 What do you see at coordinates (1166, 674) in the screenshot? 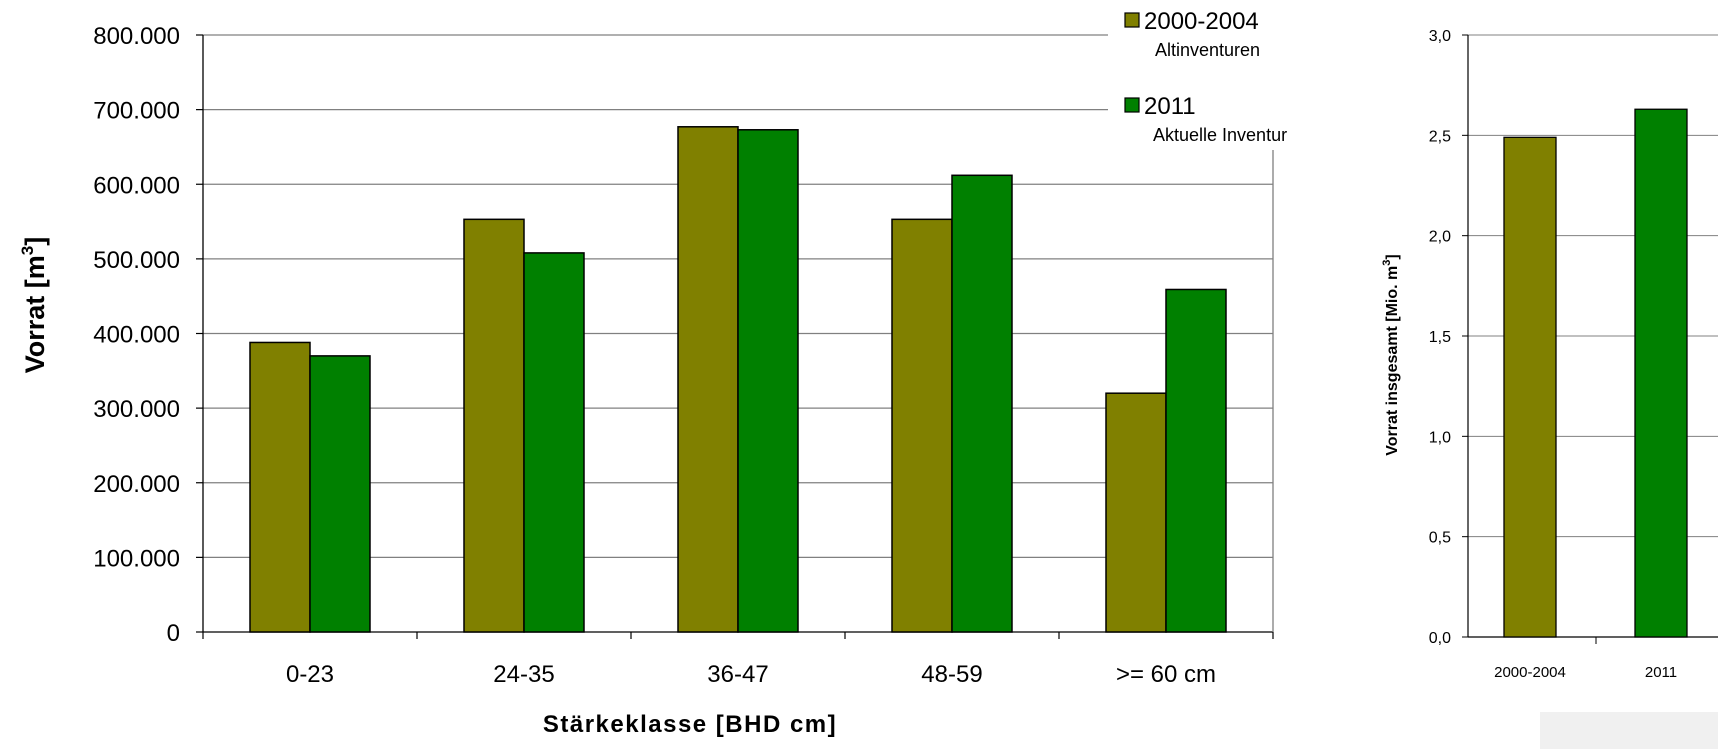
I see `x-tick-label: >= 60 cm` at bounding box center [1166, 674].